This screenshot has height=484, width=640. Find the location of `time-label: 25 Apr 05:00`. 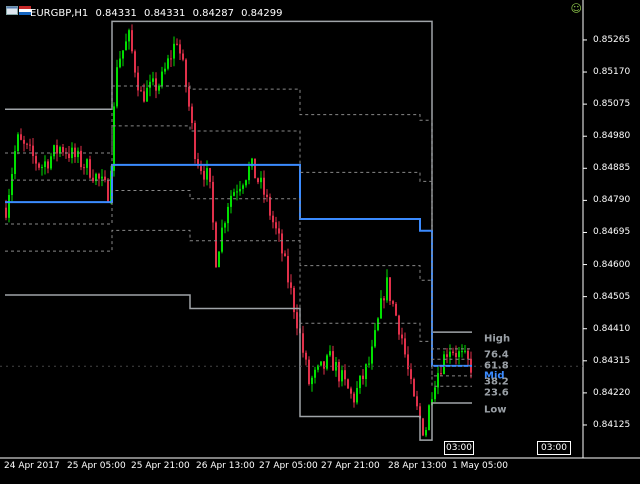

time-label: 25 Apr 05:00 is located at coordinates (96, 466).